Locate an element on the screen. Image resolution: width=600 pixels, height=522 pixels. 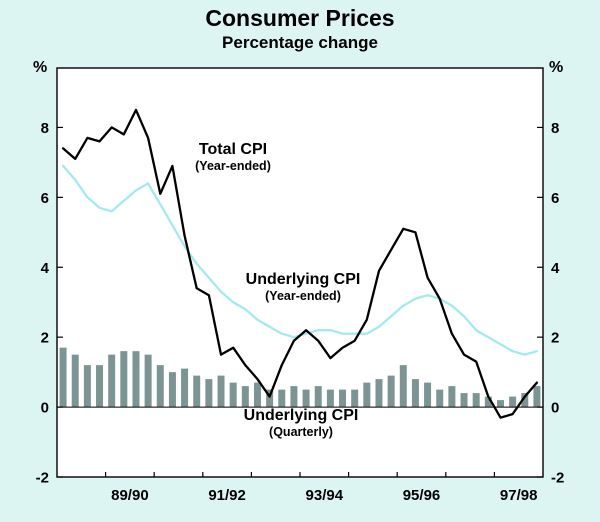
y-tick-label-left: 8 is located at coordinates (45, 128).